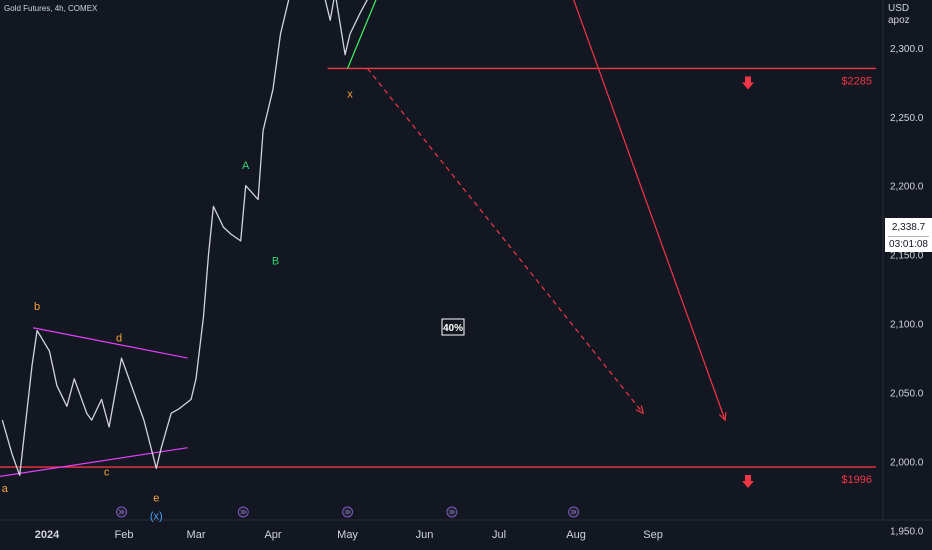  Describe the element at coordinates (907, 118) in the screenshot. I see `price-tick-label: 2,250.0` at that location.